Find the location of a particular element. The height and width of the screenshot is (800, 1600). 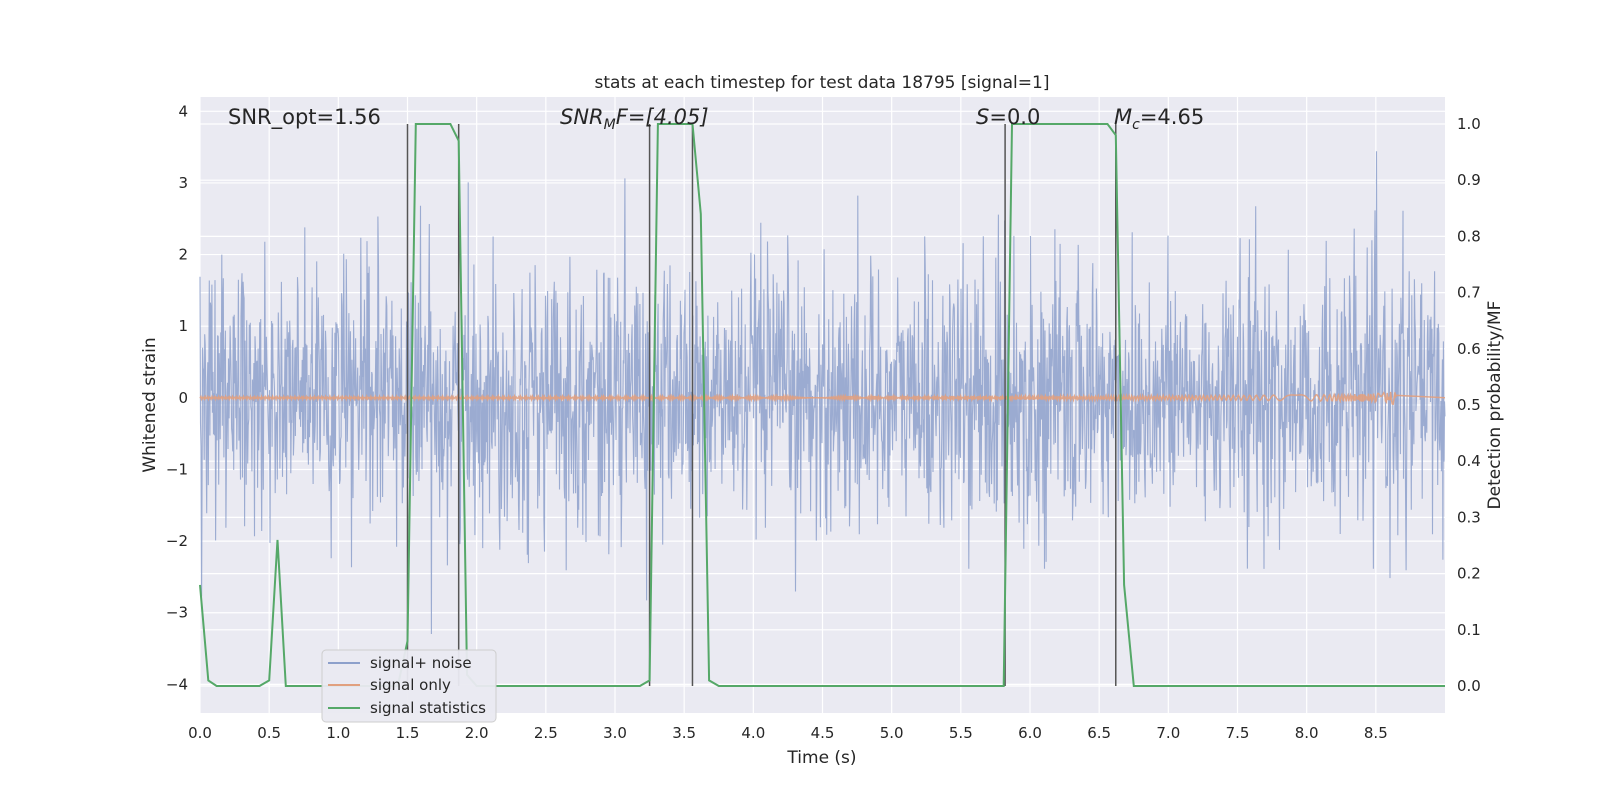

signal-series is located at coordinates (822, 398).